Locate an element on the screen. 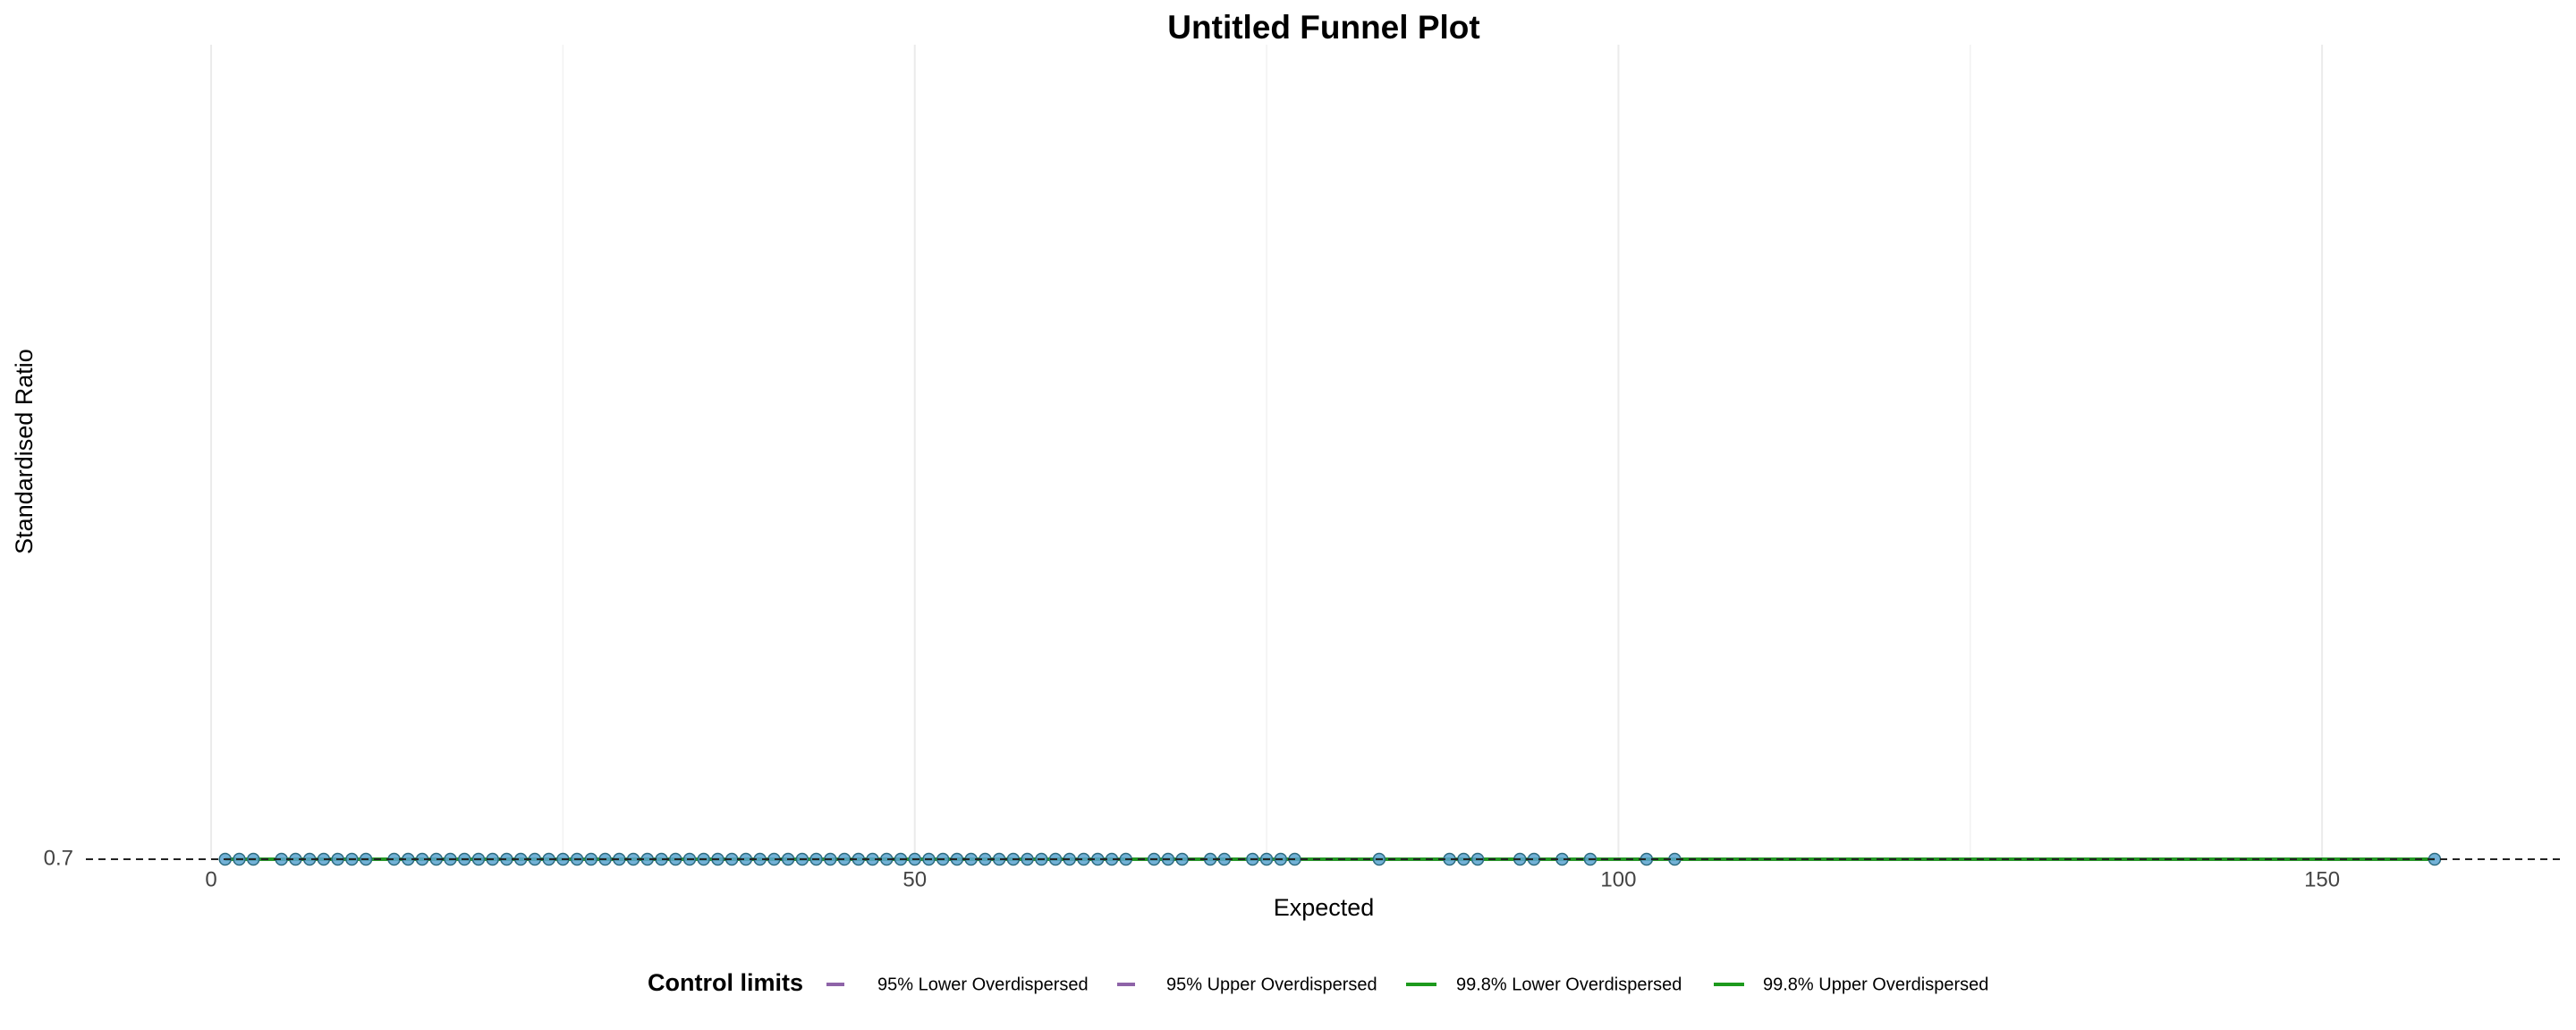 The height and width of the screenshot is (1030, 2576). x-tick-label: 150 is located at coordinates (2322, 879).